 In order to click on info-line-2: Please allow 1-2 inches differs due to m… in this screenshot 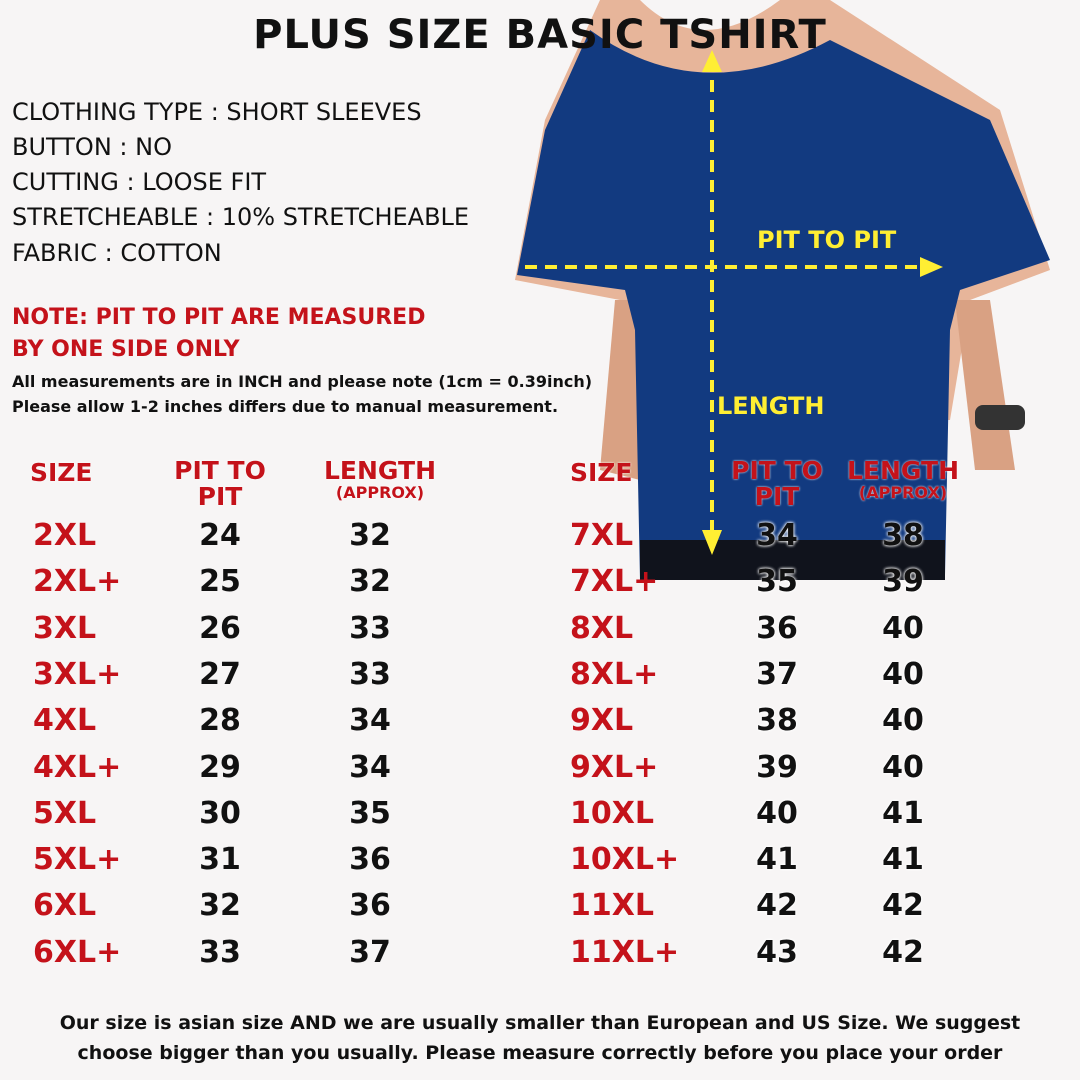, I will do `click(285, 406)`.